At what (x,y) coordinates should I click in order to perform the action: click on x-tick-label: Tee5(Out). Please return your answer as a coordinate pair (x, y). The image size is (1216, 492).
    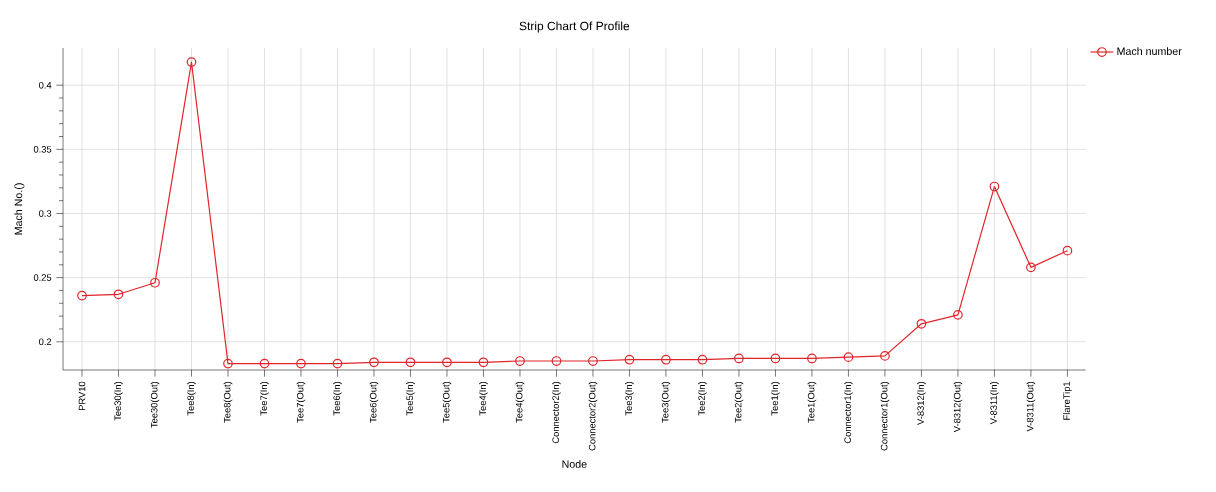
    Looking at the image, I should click on (447, 402).